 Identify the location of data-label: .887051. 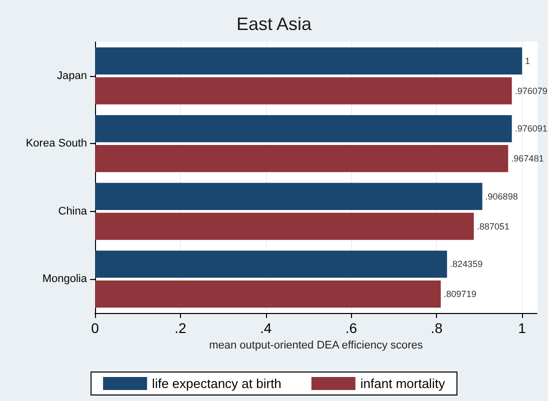
(493, 226).